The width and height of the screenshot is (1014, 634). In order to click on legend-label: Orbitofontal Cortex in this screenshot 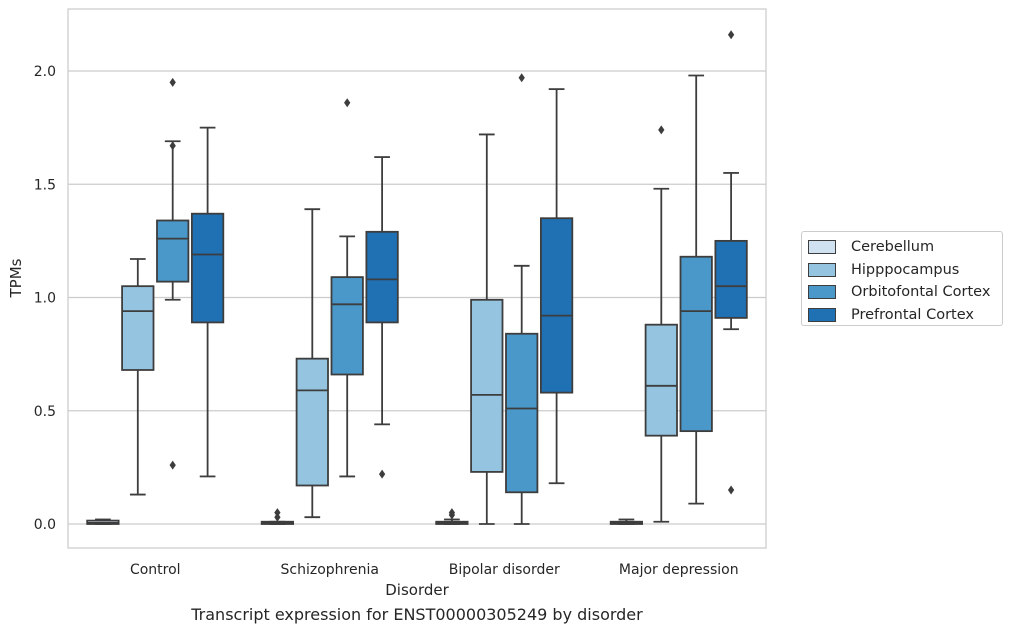, I will do `click(921, 292)`.